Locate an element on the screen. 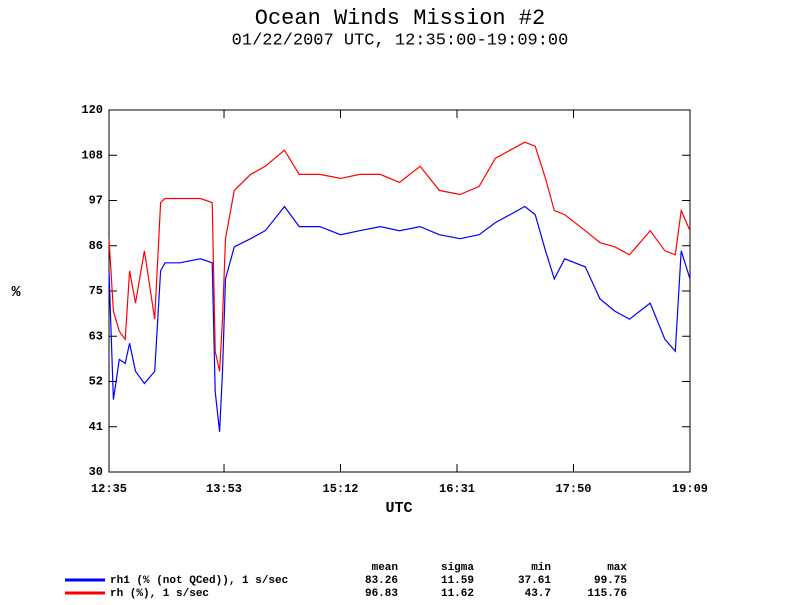 The width and height of the screenshot is (800, 605). y-tick-label: 63 is located at coordinates (96, 336).